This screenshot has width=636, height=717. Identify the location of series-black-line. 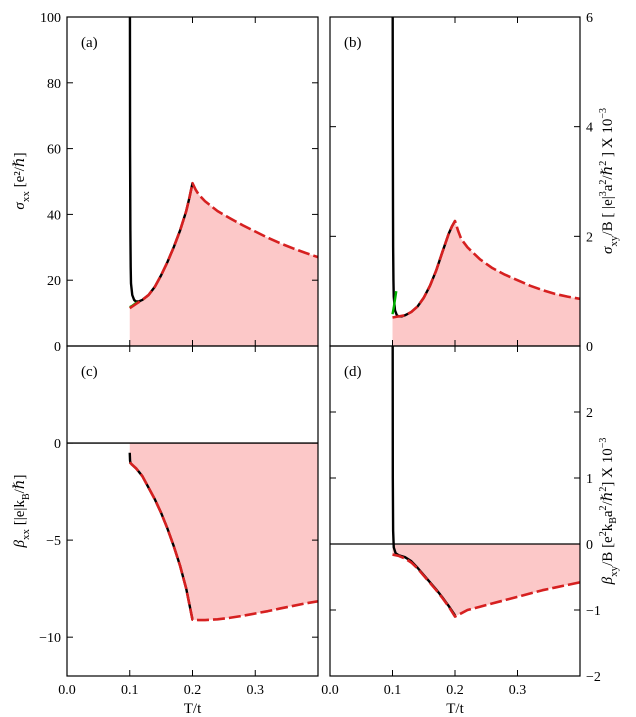
(161, 160).